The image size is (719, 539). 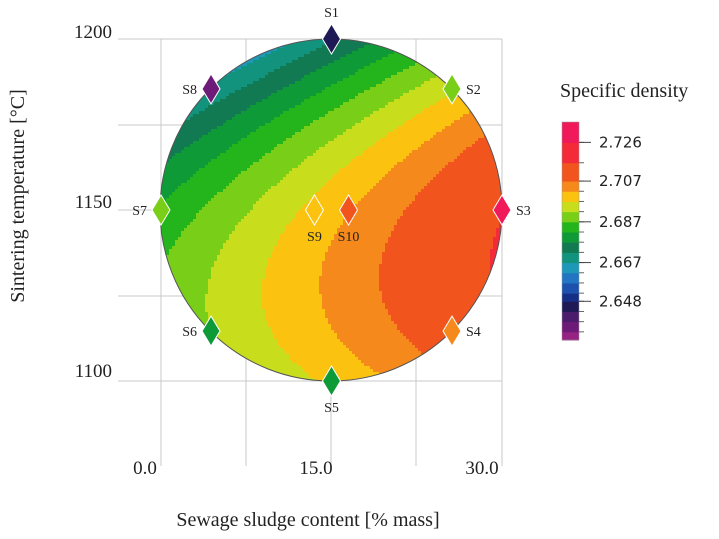 I want to click on design-point-s4, so click(x=452, y=331).